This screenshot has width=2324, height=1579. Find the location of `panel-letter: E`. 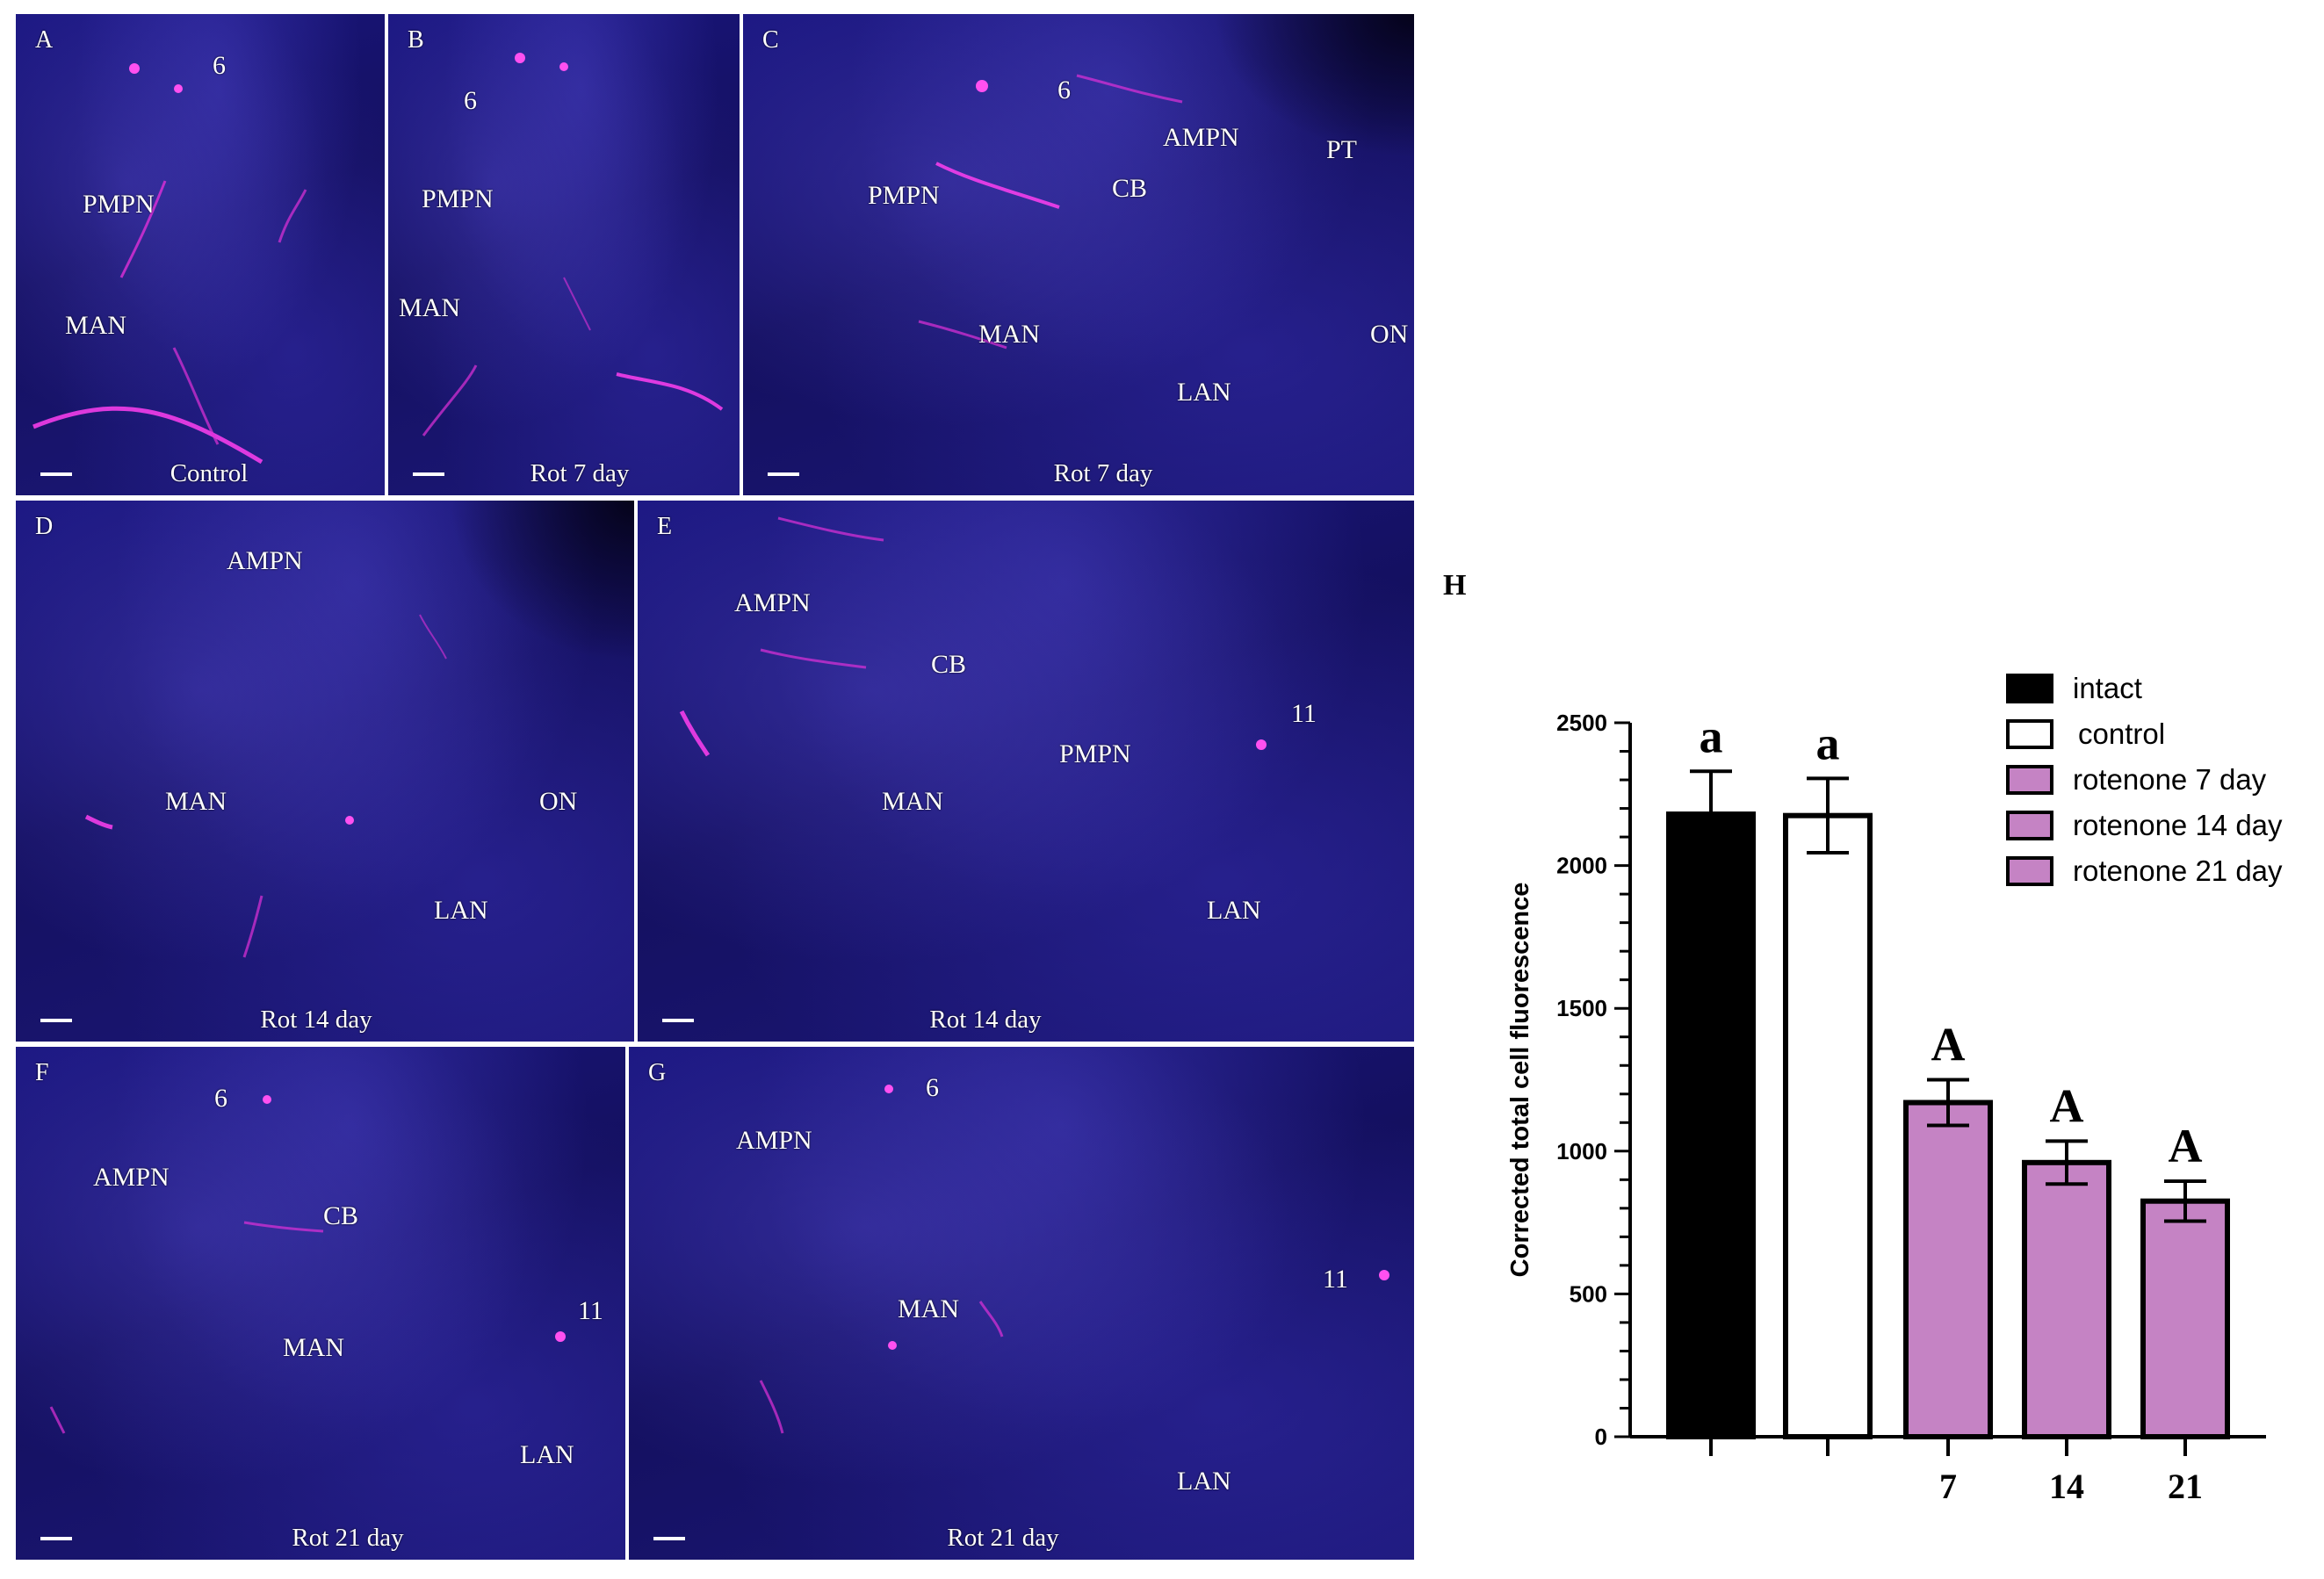

panel-letter: E is located at coordinates (665, 526).